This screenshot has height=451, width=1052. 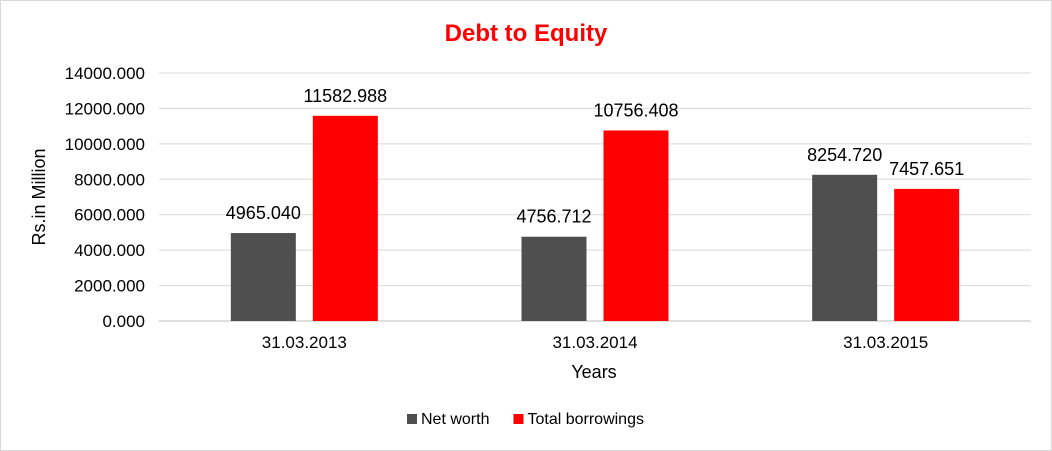 I want to click on x-axis-label: Years, so click(x=593, y=372).